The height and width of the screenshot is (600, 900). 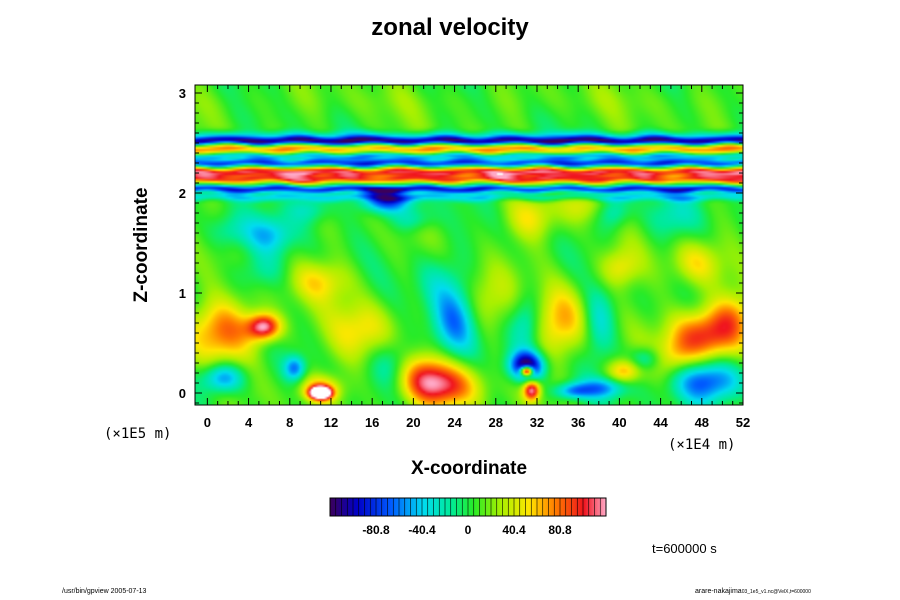 What do you see at coordinates (249, 422) in the screenshot?
I see `x-tick-label: 4` at bounding box center [249, 422].